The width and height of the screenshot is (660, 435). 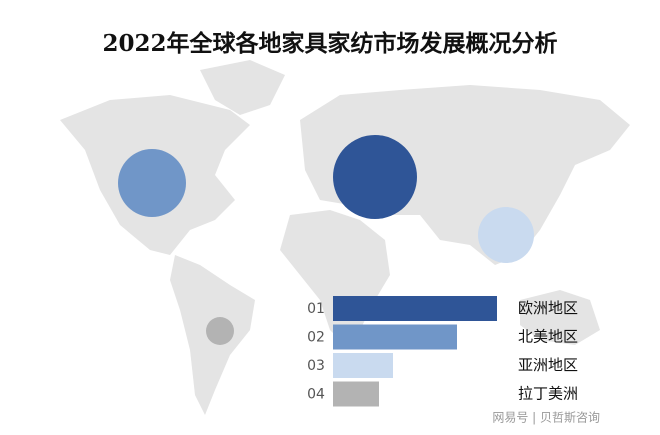 What do you see at coordinates (546, 417) in the screenshot?
I see `watermark: 网易号 | 贝哲斯咨询` at bounding box center [546, 417].